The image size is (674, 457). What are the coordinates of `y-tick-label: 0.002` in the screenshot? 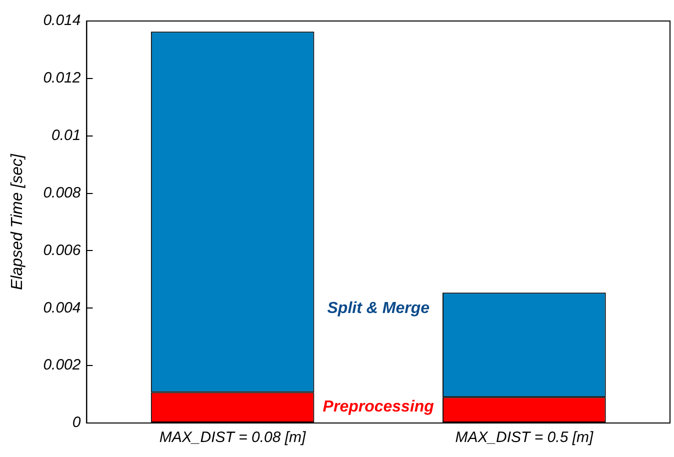 It's located at (62, 365).